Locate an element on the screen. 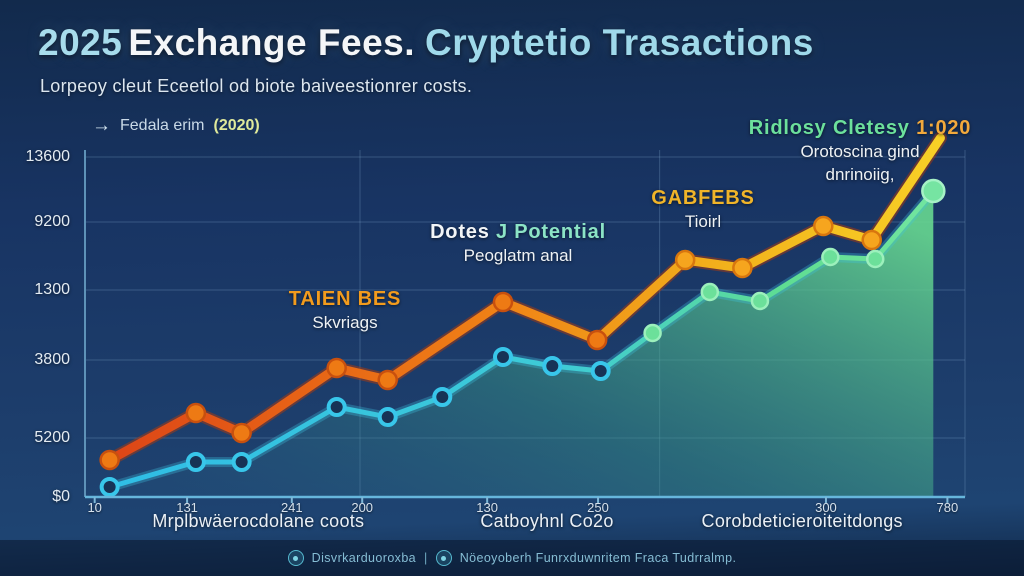 The width and height of the screenshot is (1024, 576). annotation-subtitle: Tioirl is located at coordinates (703, 221).